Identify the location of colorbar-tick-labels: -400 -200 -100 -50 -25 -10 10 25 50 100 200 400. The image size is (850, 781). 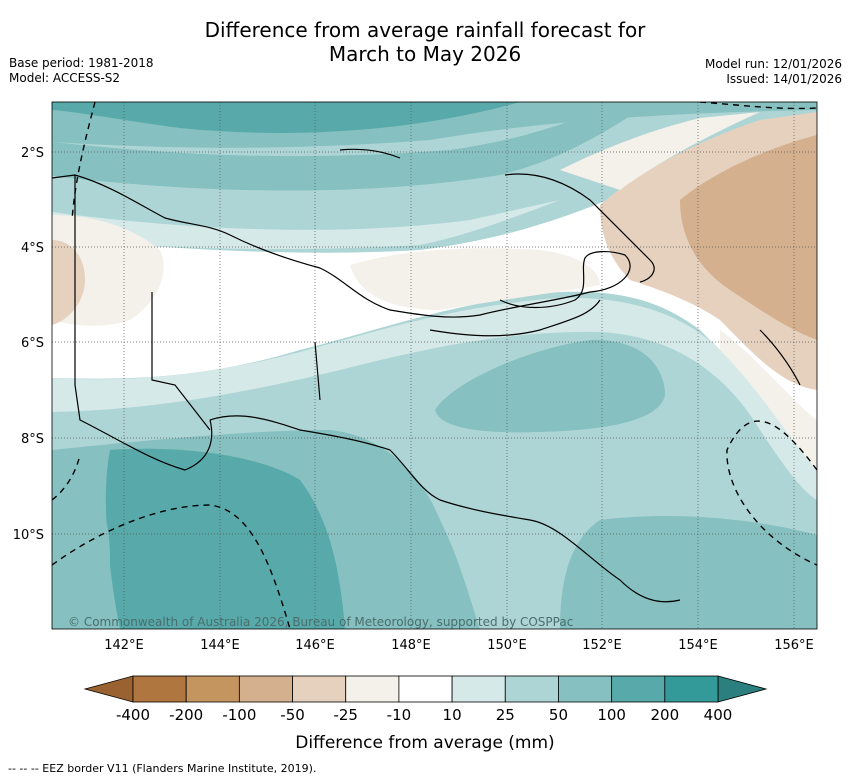
(424, 715).